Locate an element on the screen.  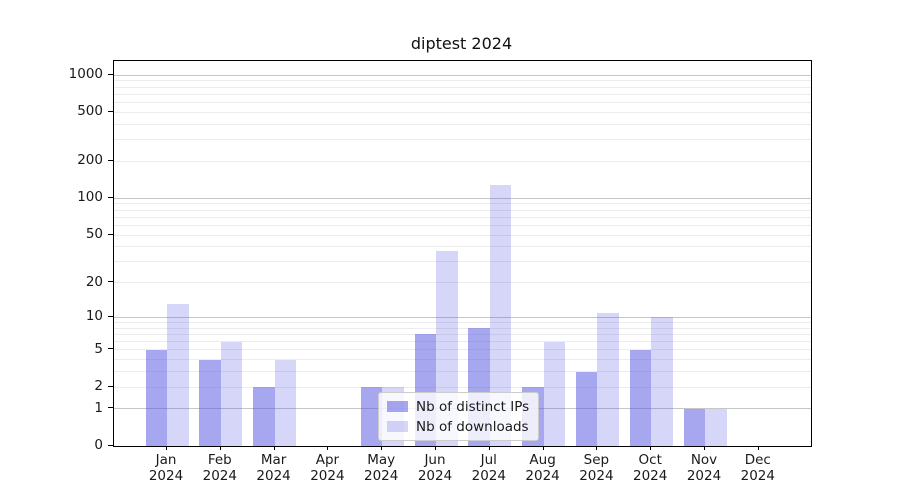
legend-label-downloads: Nb of downloads is located at coordinates (472, 426).